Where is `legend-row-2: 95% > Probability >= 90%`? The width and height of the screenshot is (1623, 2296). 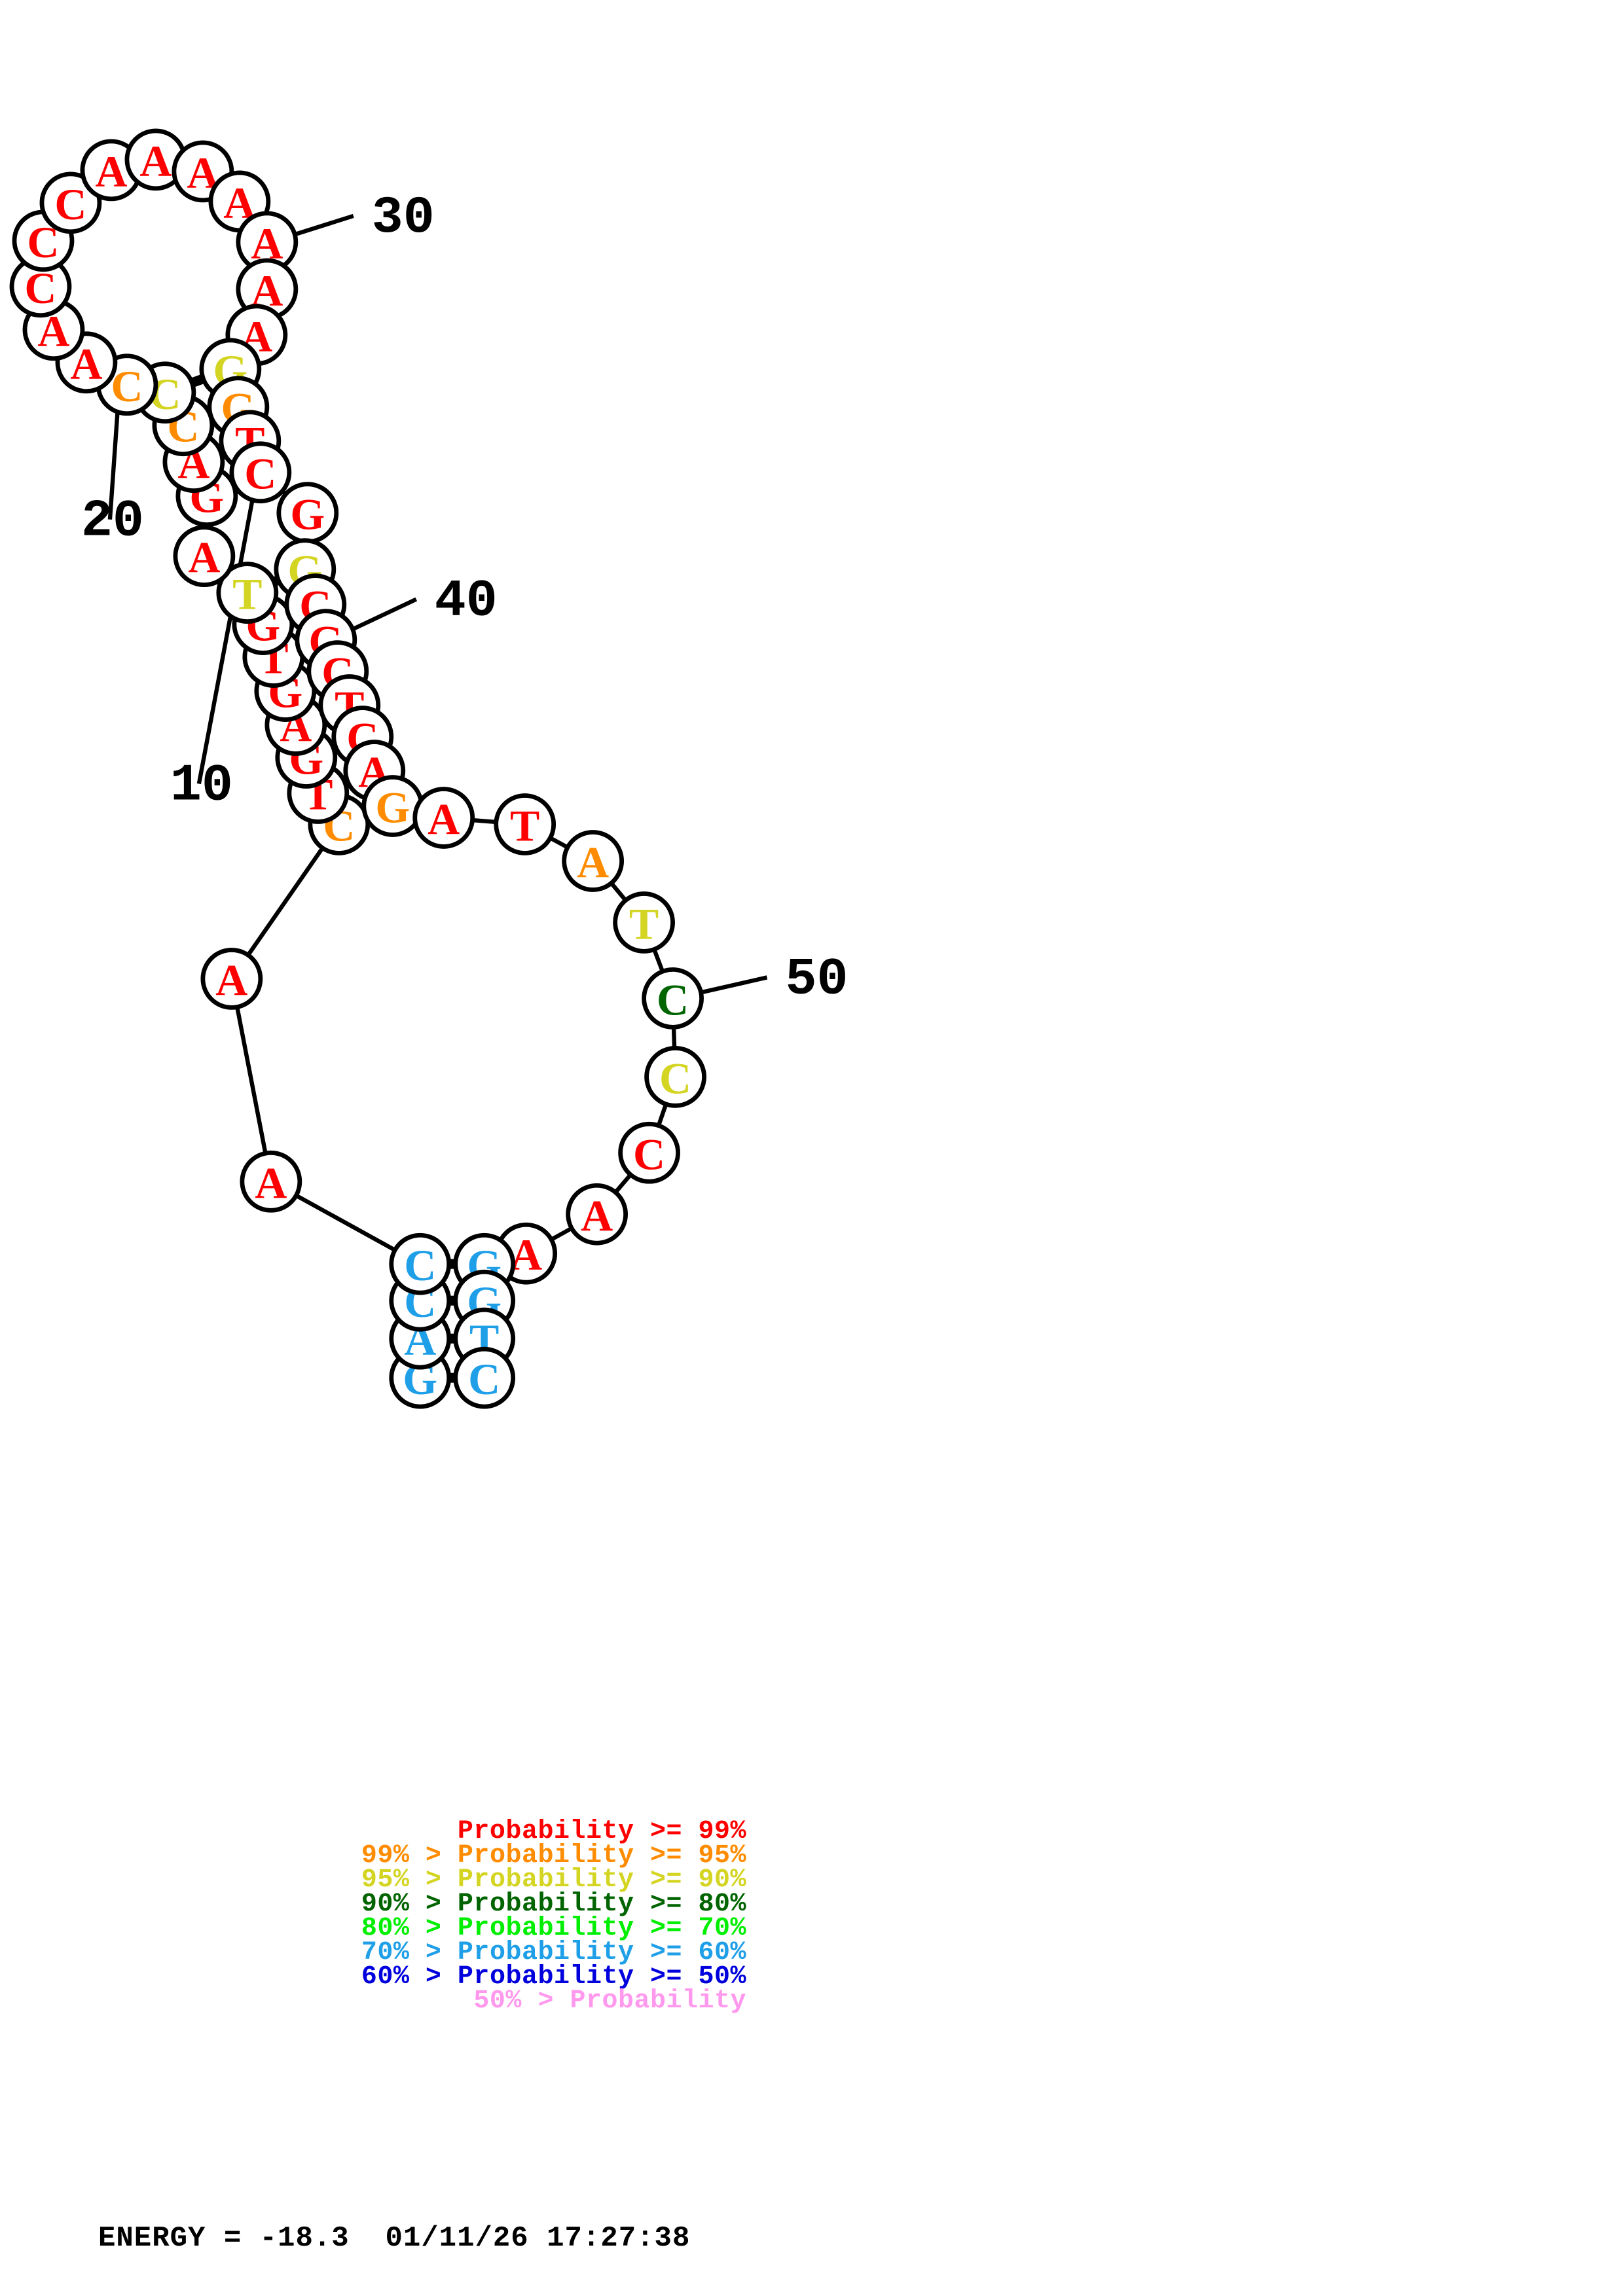
legend-row-2: 95% > Probability >= 90% is located at coordinates (553, 1880).